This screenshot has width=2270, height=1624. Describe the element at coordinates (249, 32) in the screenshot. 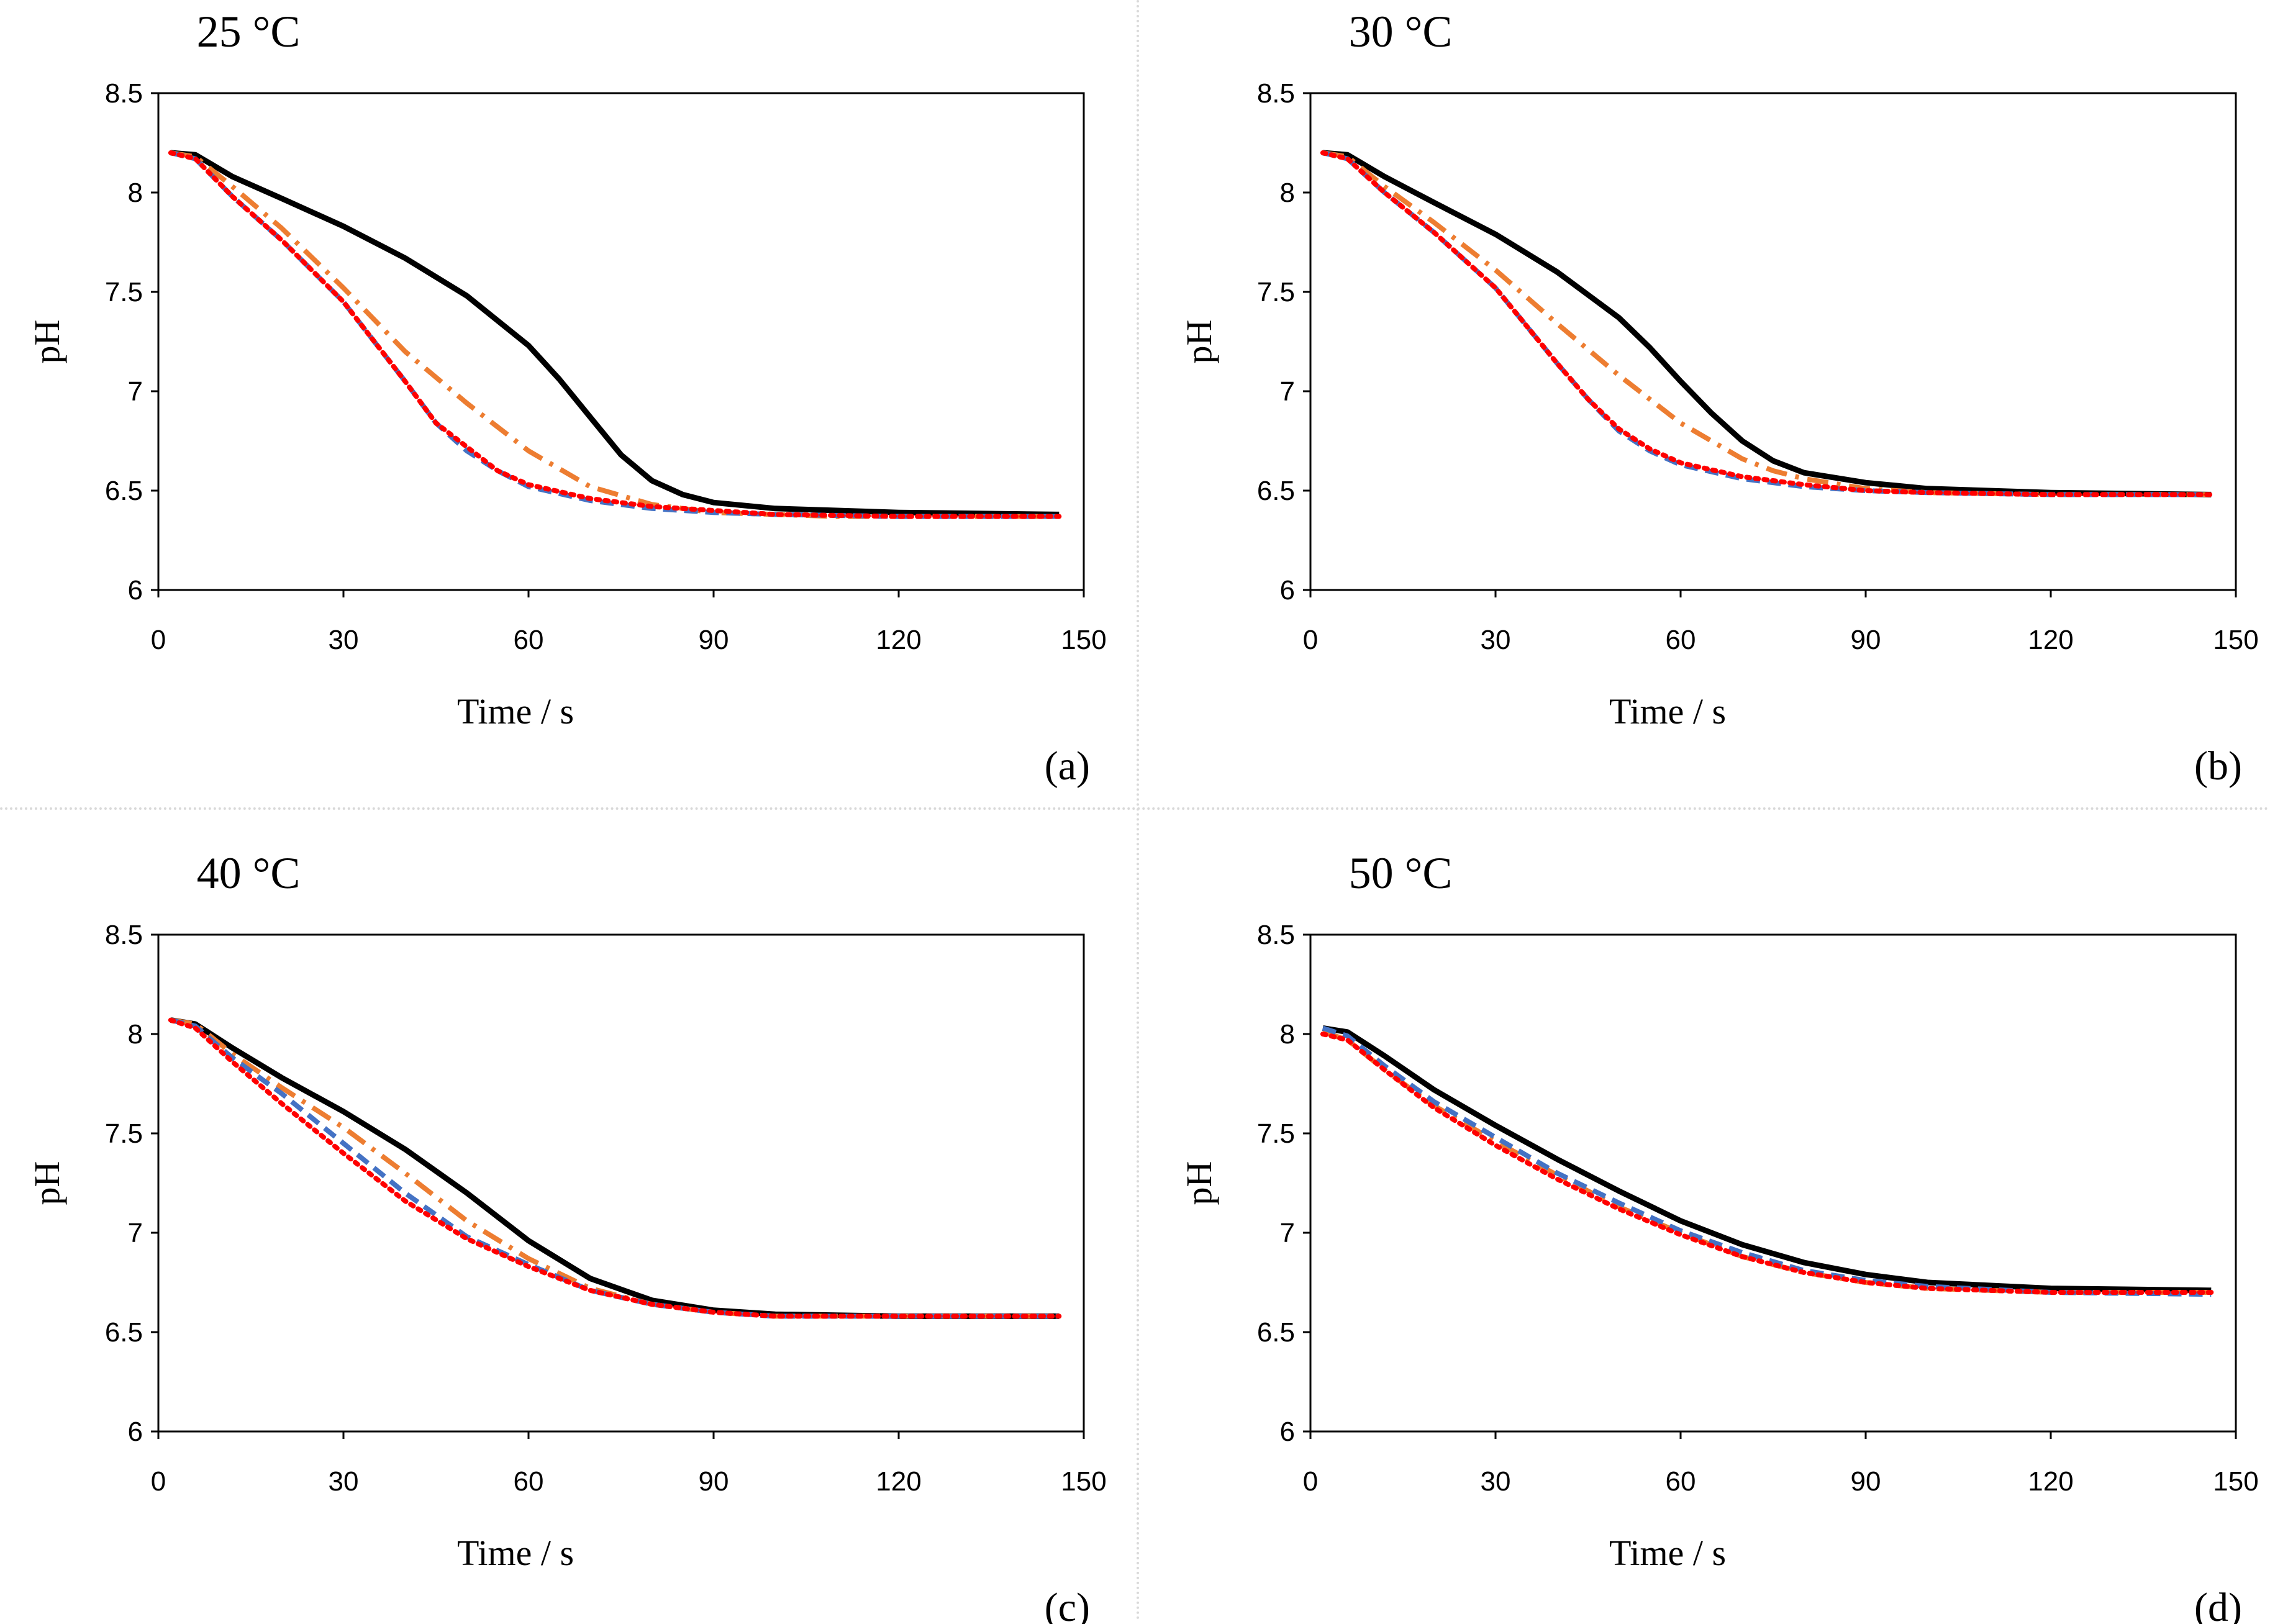

I see `chart-title: 25 °C` at that location.